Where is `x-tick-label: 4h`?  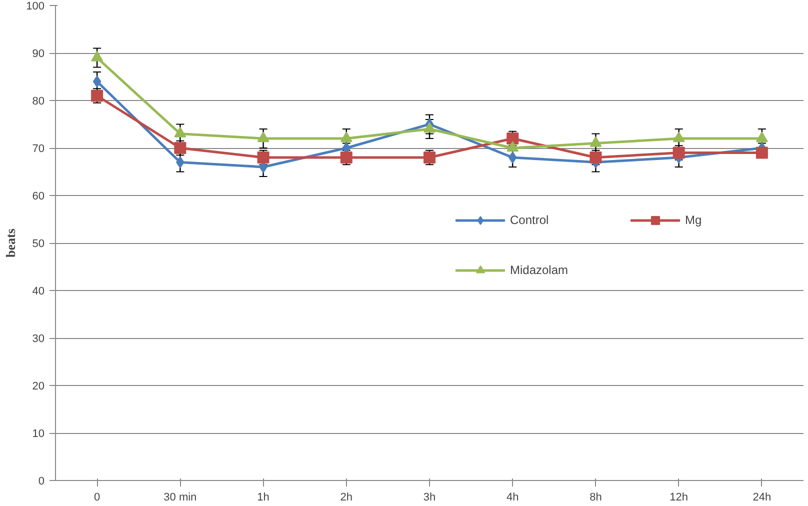
x-tick-label: 4h is located at coordinates (512, 498).